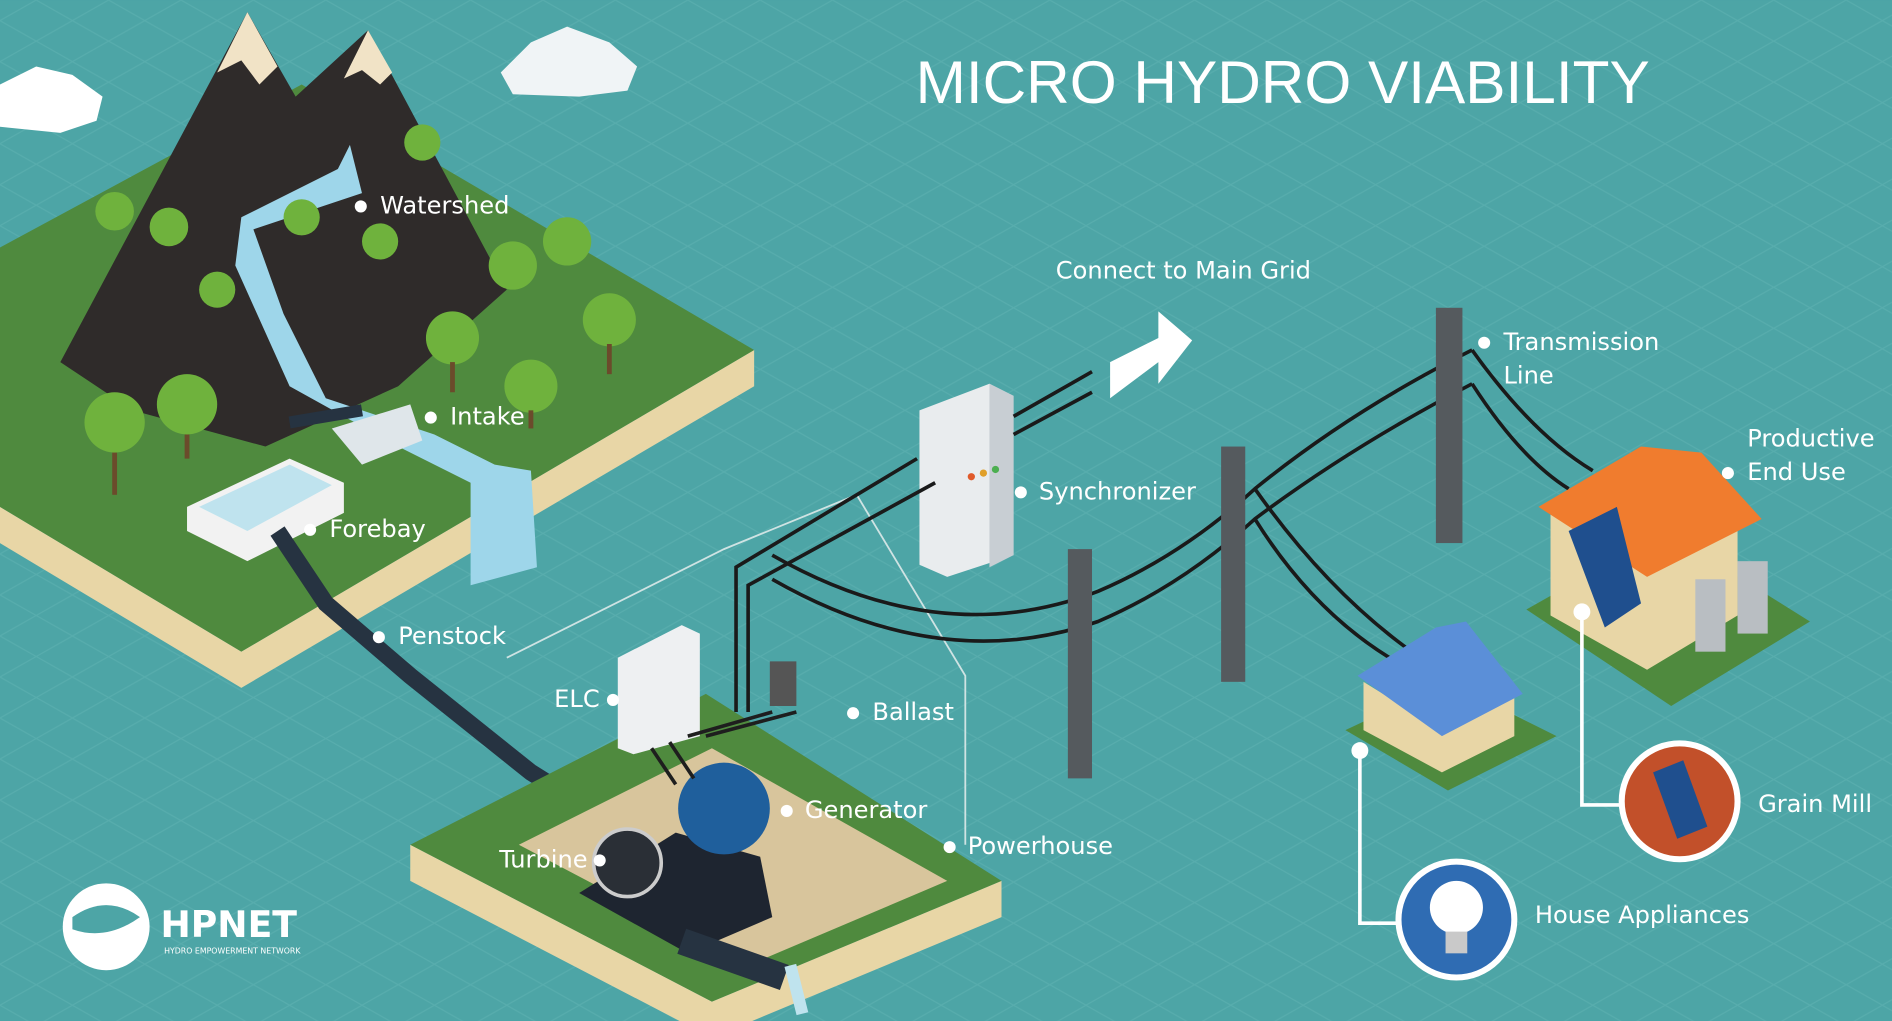  I want to click on clouds, so click(319, 79).